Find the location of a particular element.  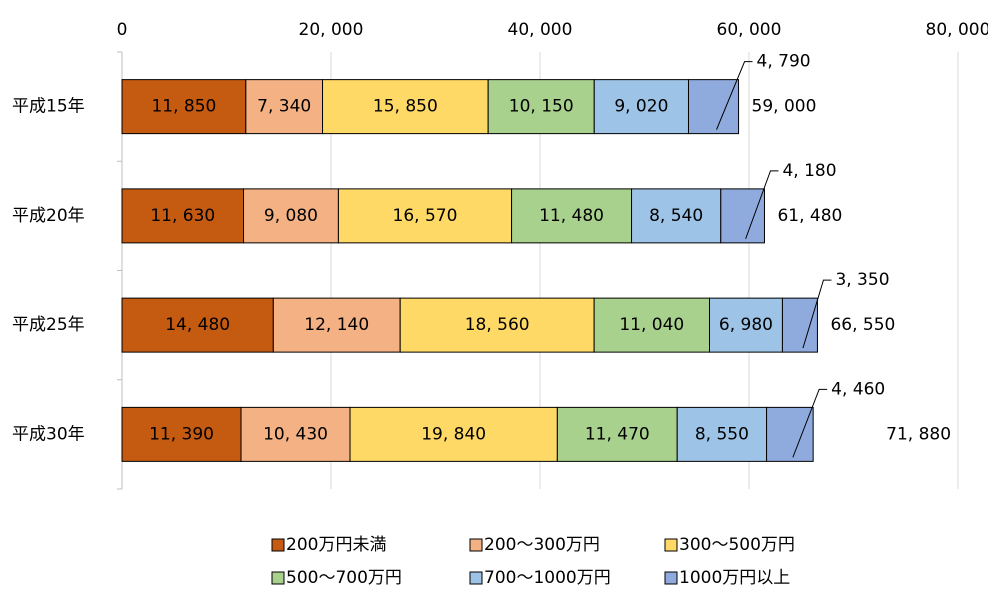

total-label: 66, 550 is located at coordinates (862, 325).